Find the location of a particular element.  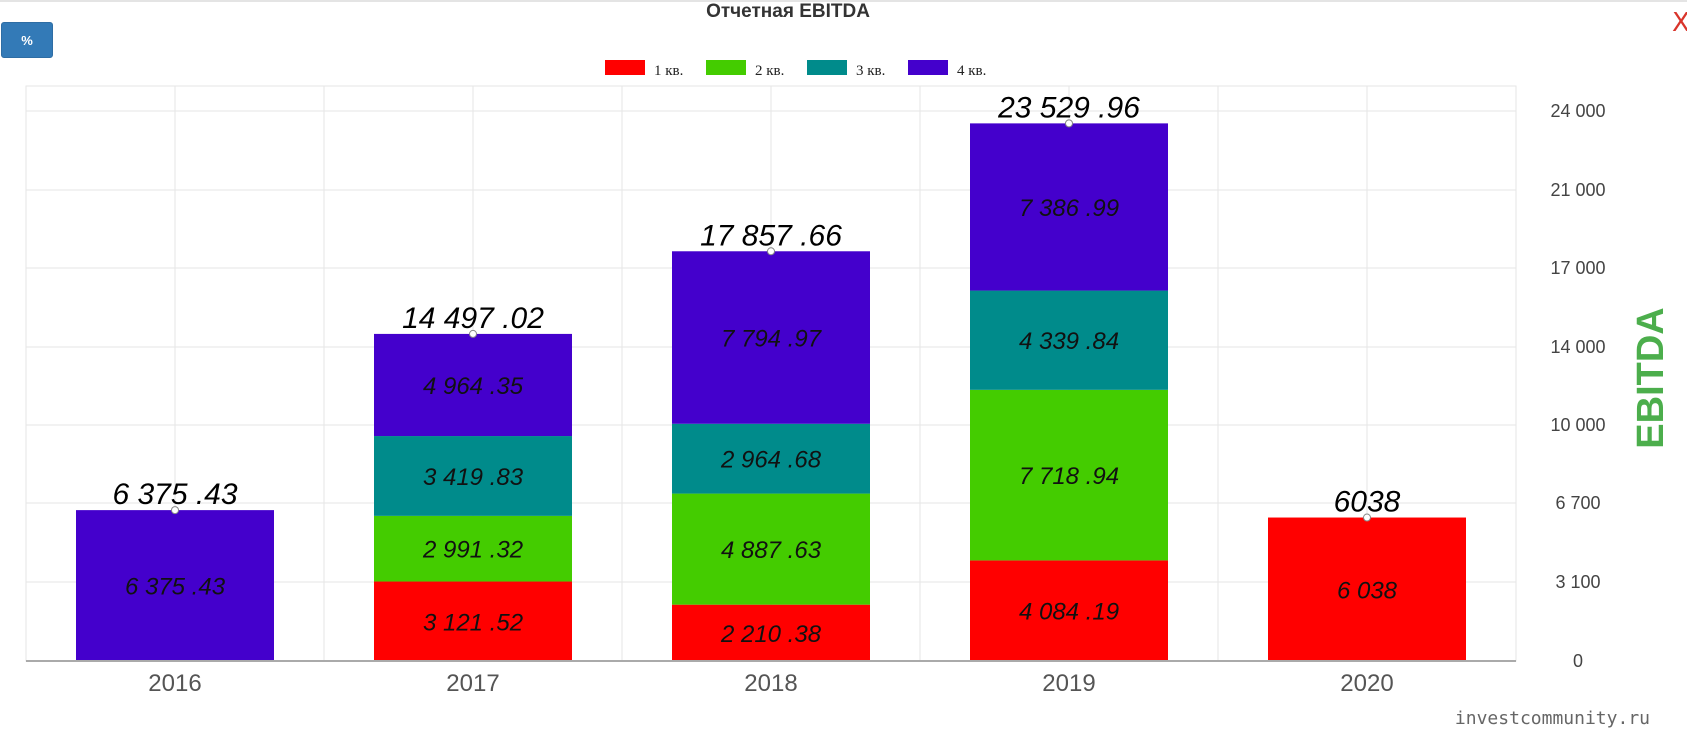

segment-value-label: 3 121 .52 is located at coordinates (473, 622).